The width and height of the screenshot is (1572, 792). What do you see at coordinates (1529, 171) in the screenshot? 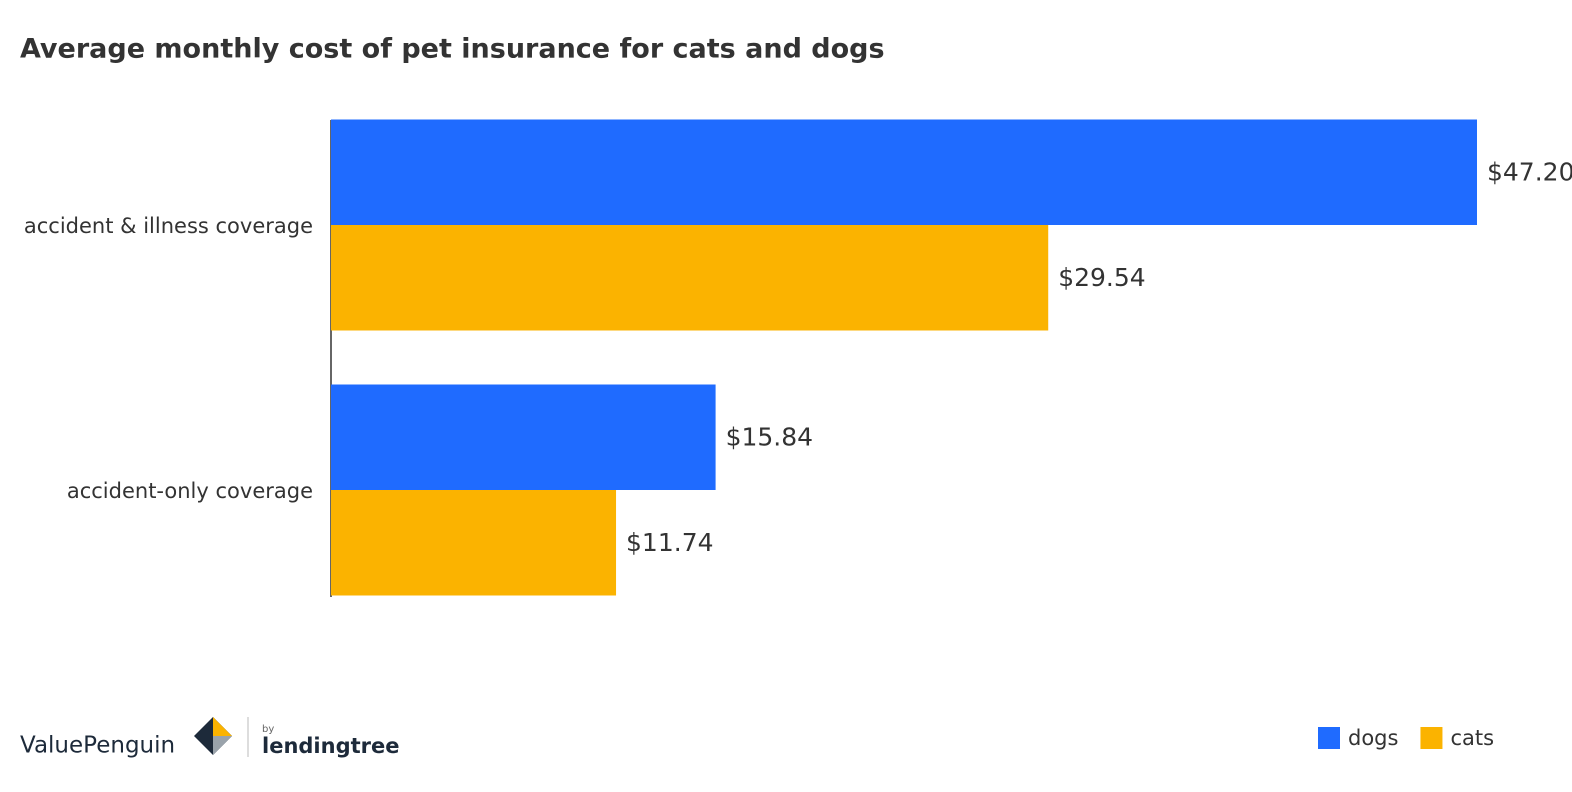
I see `value-label: $47.20` at bounding box center [1529, 171].